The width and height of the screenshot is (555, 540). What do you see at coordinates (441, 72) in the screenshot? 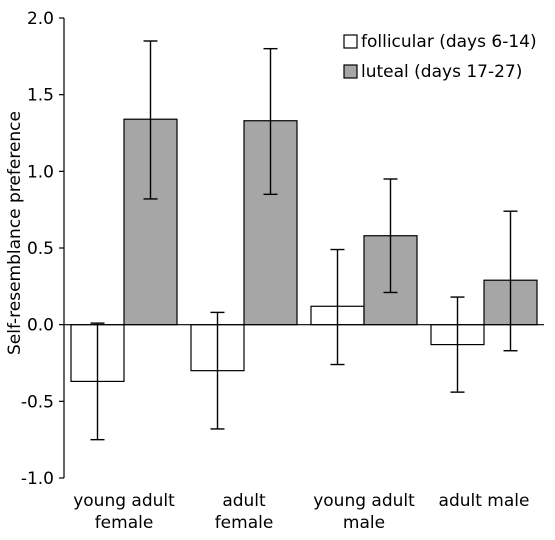
I see `legend-label-luteal: luteal (days 17-27)` at bounding box center [441, 72].